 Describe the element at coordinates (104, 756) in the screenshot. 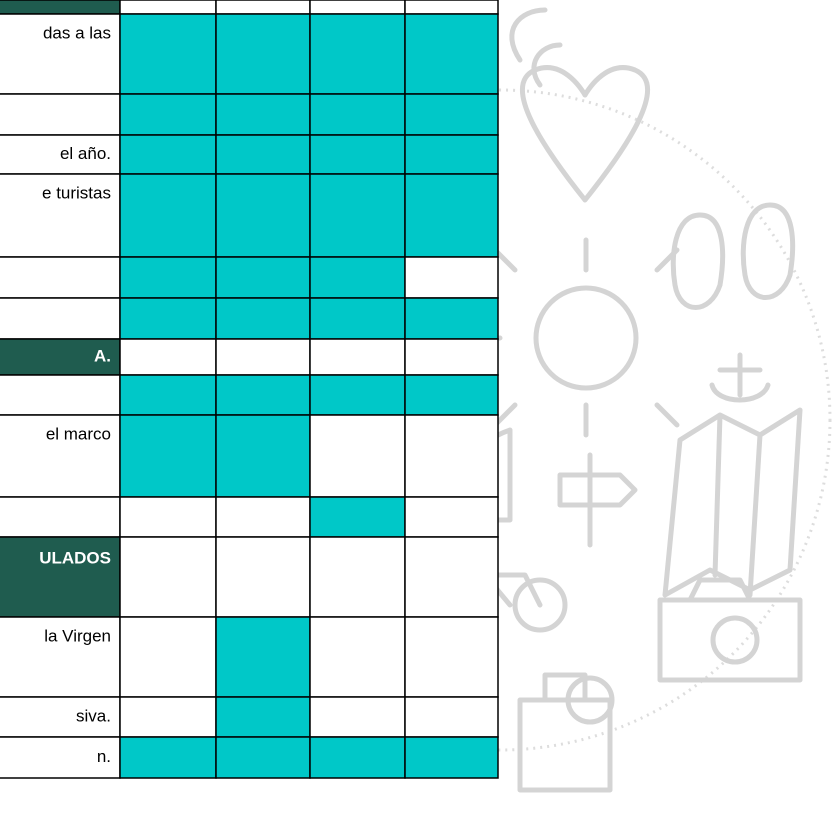

I see `row-label: n.` at that location.